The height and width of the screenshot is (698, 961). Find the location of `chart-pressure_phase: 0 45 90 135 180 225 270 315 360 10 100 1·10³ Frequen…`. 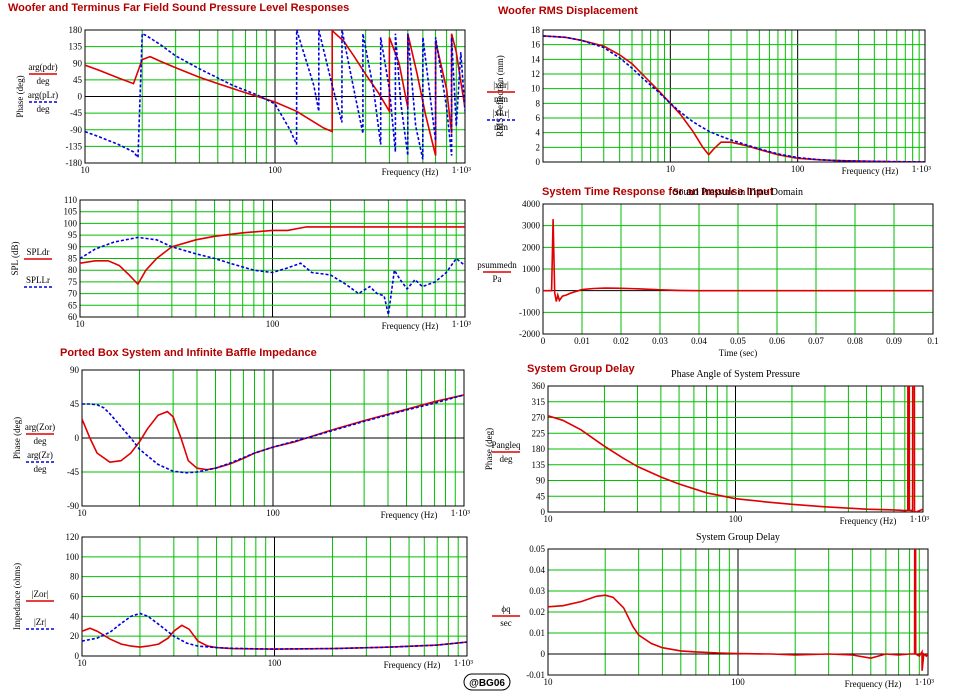

chart-pressure_phase: 0 45 90 135 180 225 270 315 360 10 100 1·10³ Frequen… is located at coordinates (706, 447).